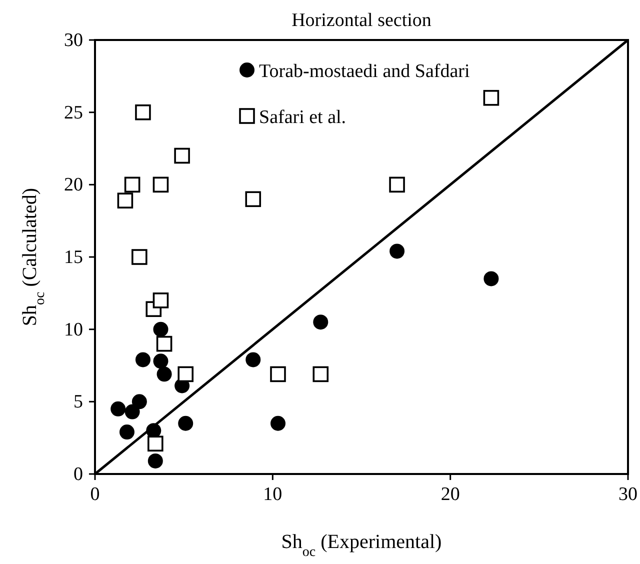 The width and height of the screenshot is (640, 564). I want to click on x-tick-label: 20, so click(450, 494).